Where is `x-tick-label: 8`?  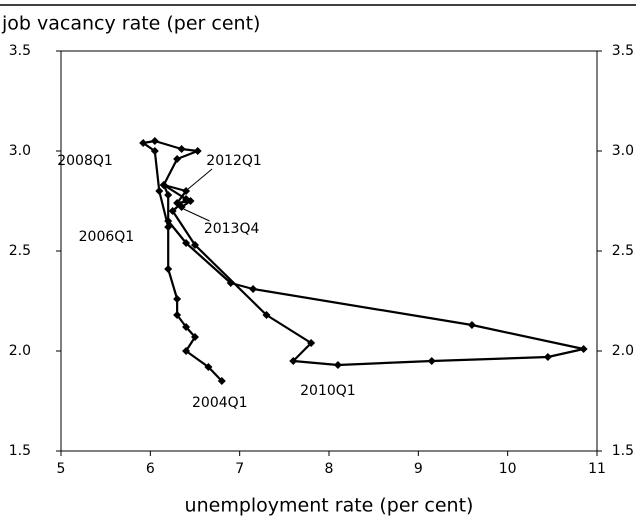
x-tick-label: 8 is located at coordinates (329, 469).